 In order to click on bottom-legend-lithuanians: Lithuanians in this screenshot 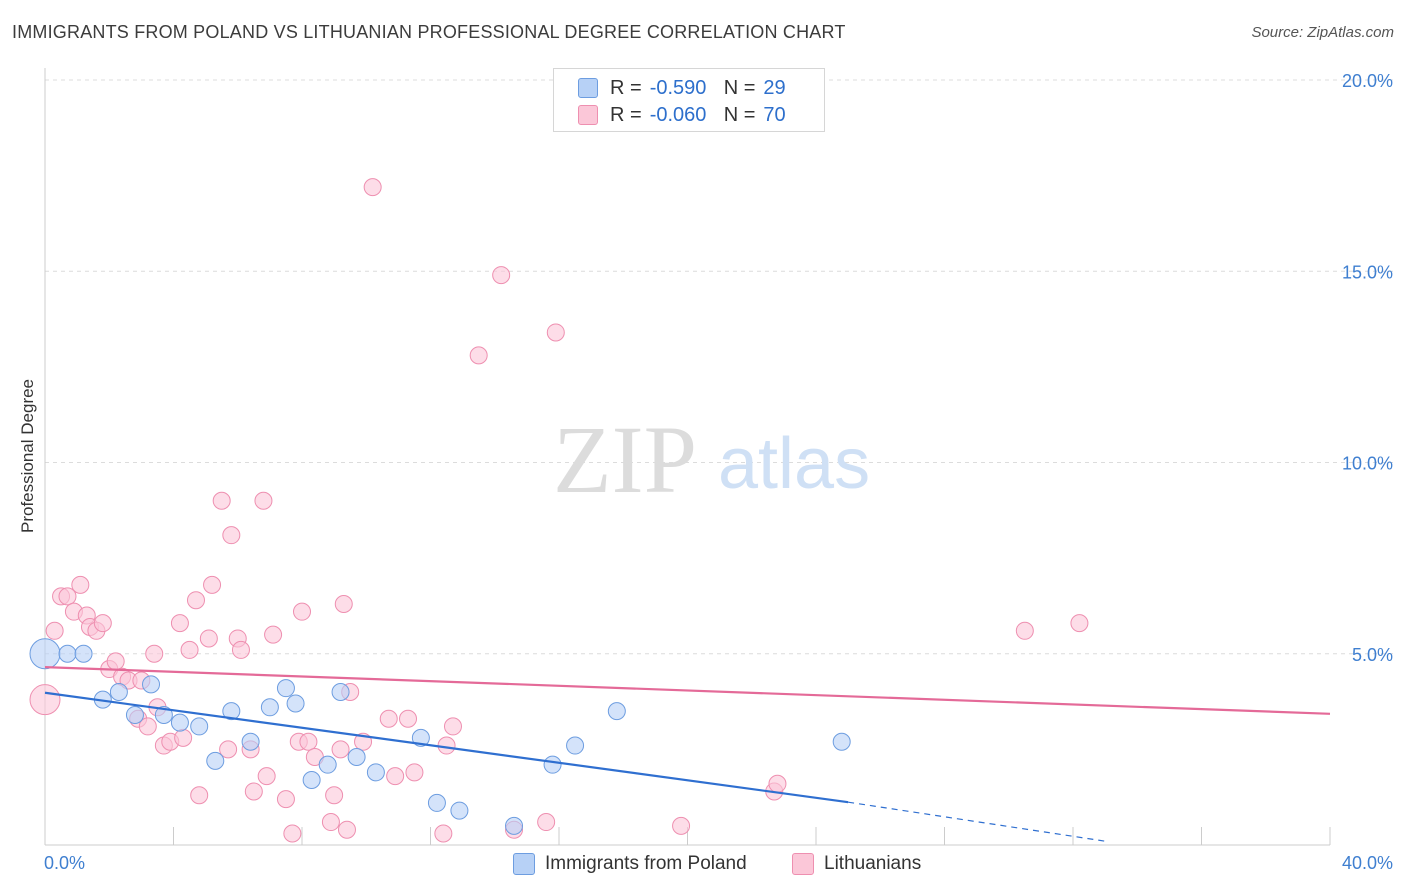, I will do `click(856, 864)`.